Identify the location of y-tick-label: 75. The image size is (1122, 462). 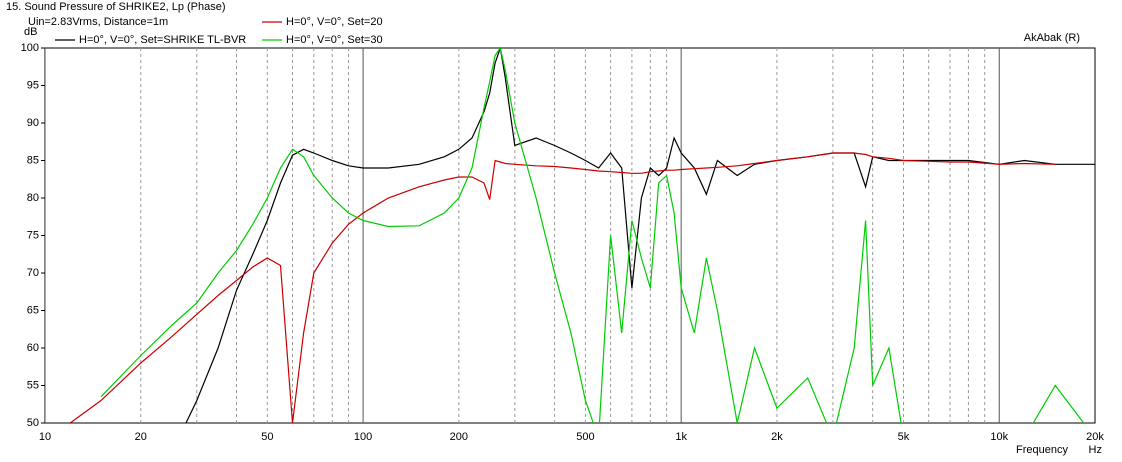
(33, 235).